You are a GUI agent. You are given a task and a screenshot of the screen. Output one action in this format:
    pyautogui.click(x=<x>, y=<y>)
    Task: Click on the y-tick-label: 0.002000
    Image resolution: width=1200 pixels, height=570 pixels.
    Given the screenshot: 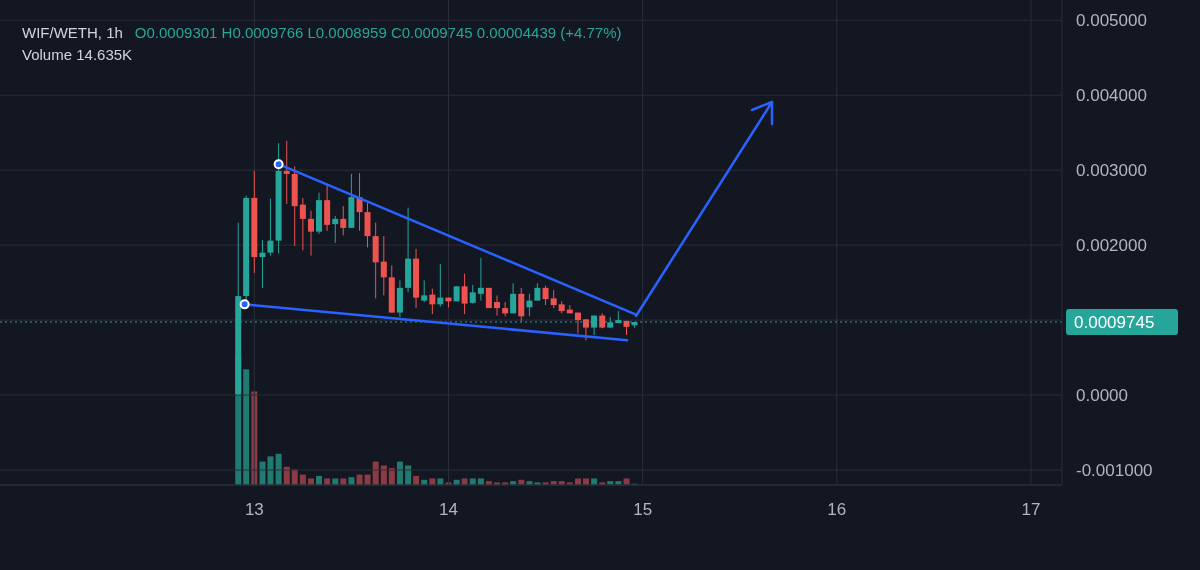 What is the action you would take?
    pyautogui.click(x=1111, y=246)
    